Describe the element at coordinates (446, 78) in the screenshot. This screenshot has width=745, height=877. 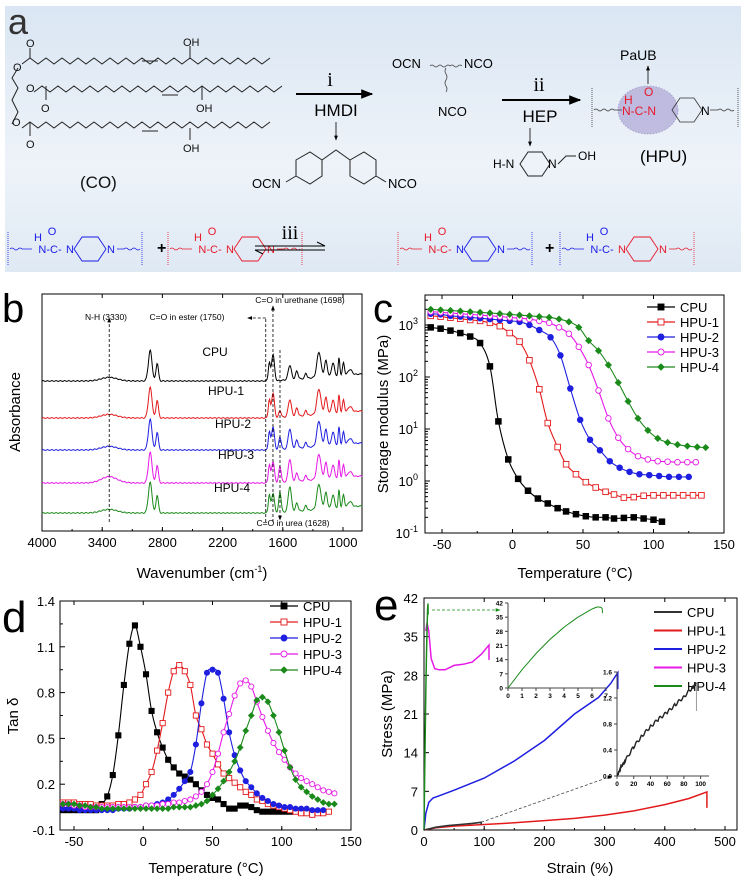
I see `isocyanate-trimer-structure` at that location.